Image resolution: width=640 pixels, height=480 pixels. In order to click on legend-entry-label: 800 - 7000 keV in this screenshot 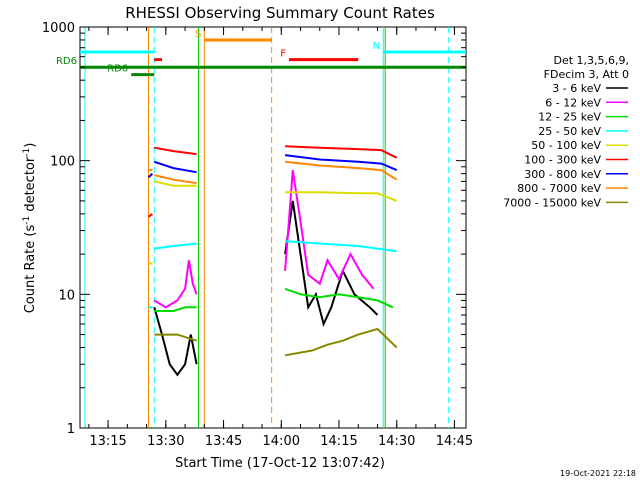, I will do `click(559, 188)`.